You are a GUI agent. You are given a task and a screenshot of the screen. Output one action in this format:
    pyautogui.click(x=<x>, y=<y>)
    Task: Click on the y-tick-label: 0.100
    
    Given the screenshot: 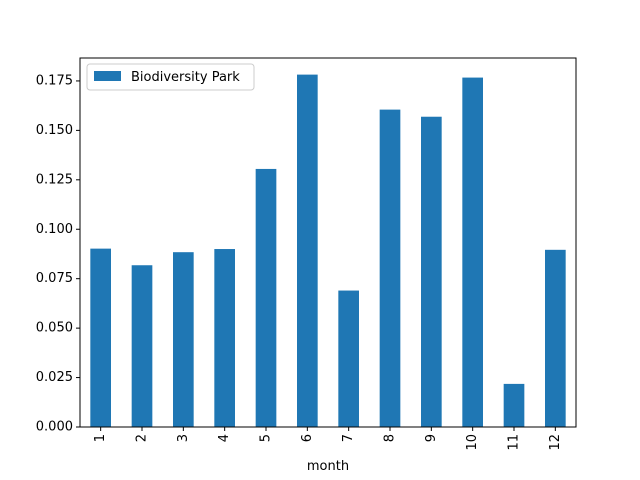 What is the action you would take?
    pyautogui.click(x=54, y=229)
    